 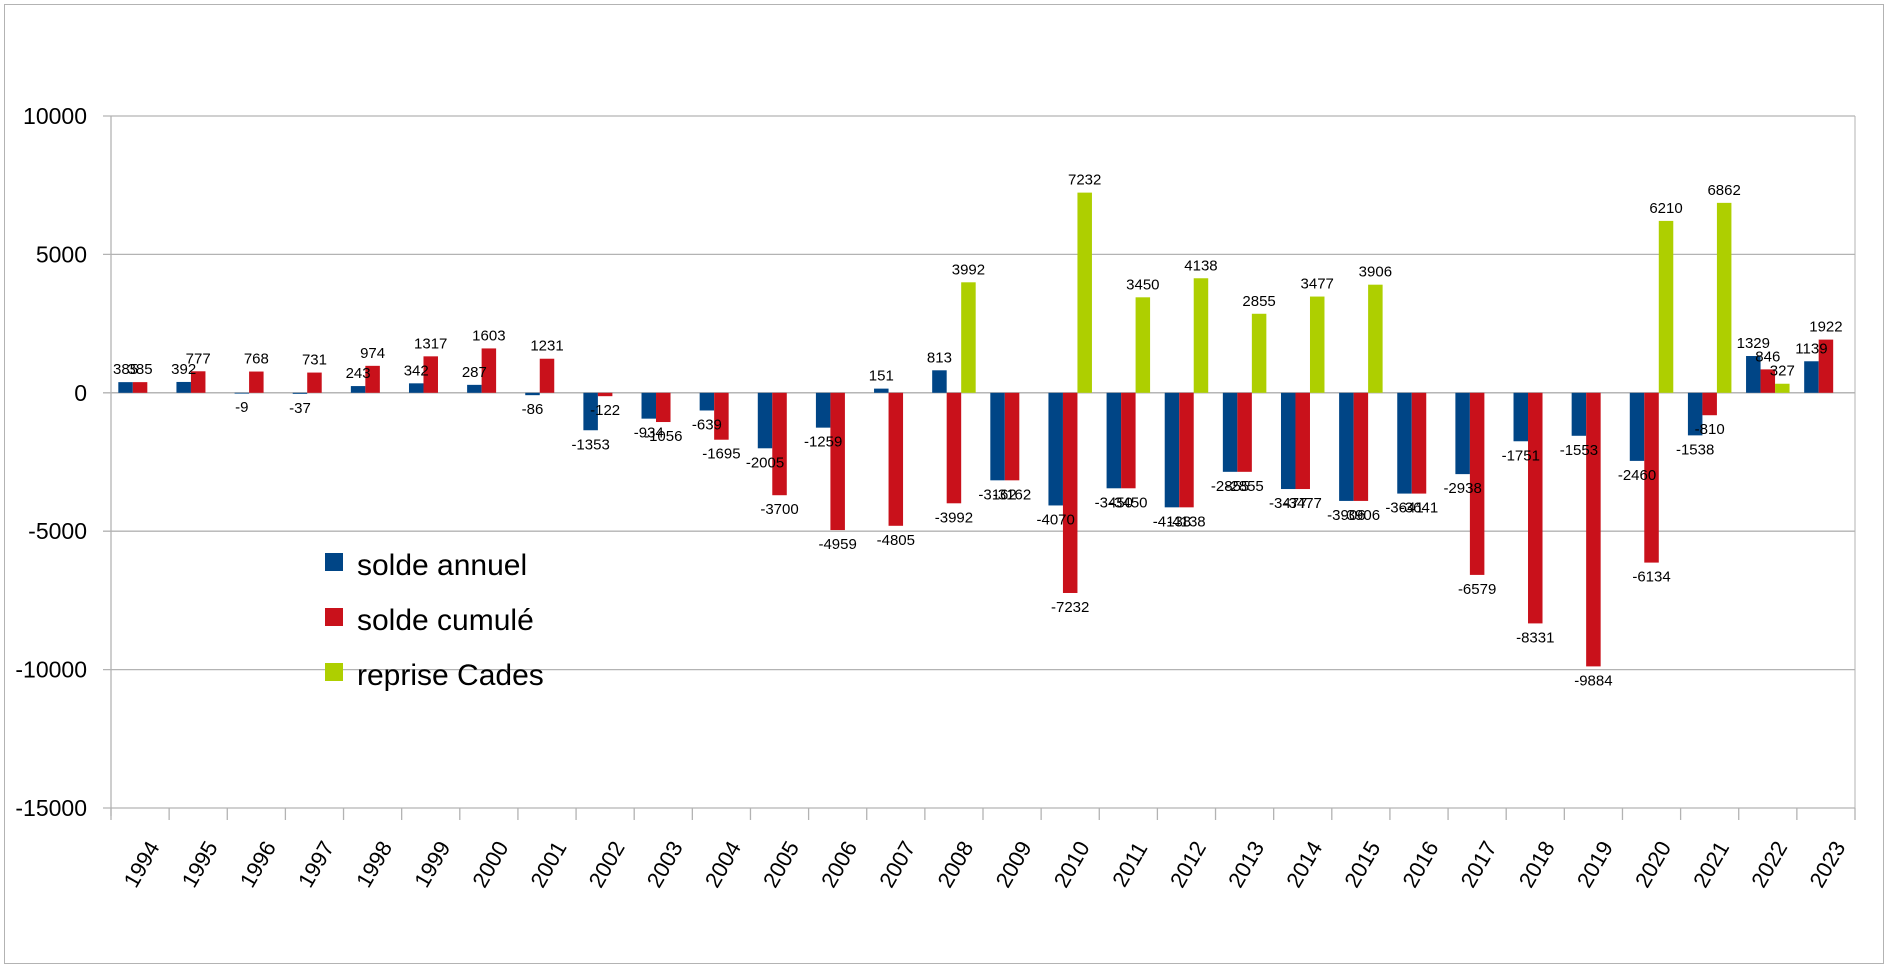 What do you see at coordinates (1142, 284) in the screenshot?
I see `data-label: 3450` at bounding box center [1142, 284].